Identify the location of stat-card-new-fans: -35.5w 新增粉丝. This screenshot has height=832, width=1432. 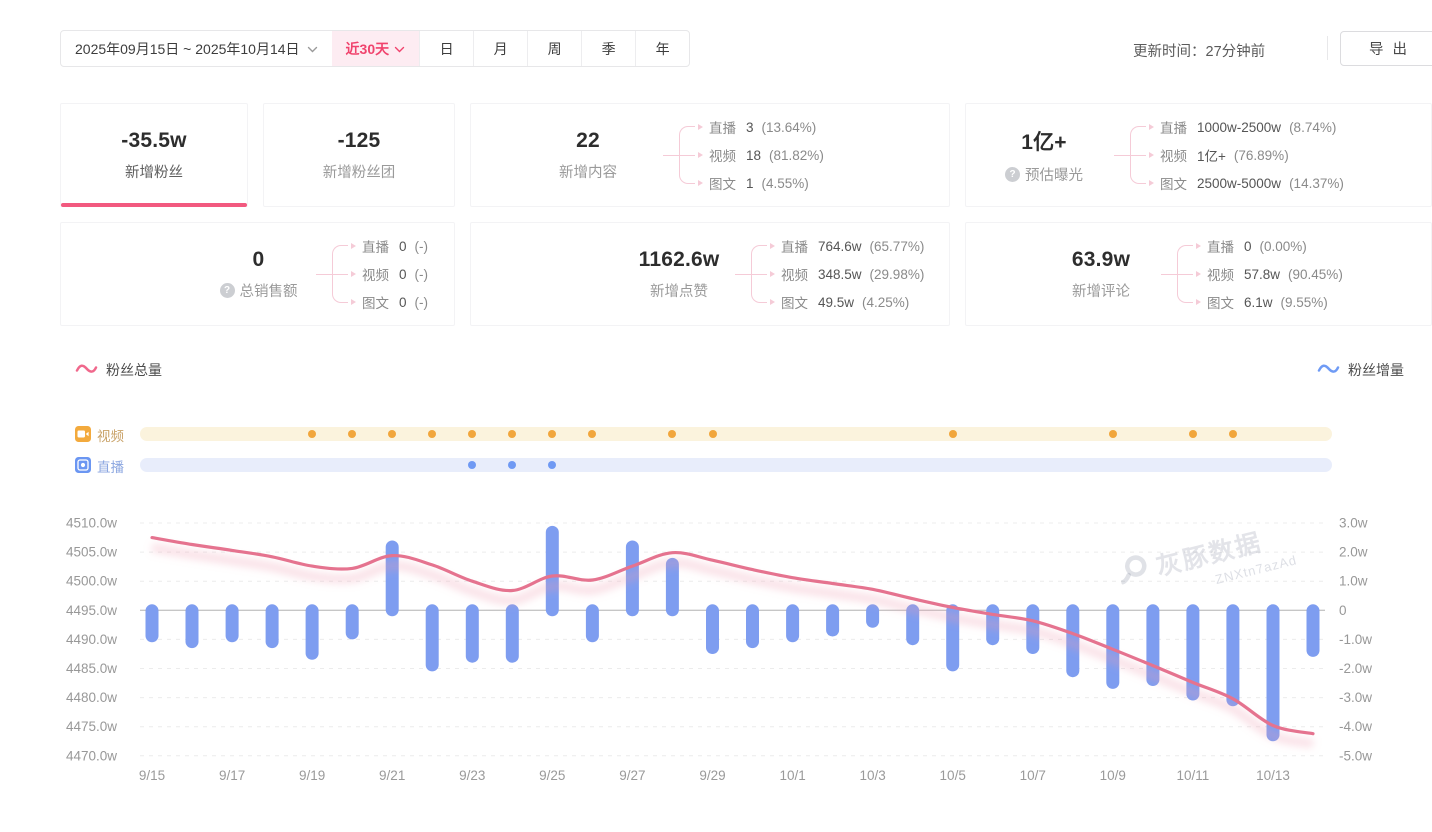
(154, 155).